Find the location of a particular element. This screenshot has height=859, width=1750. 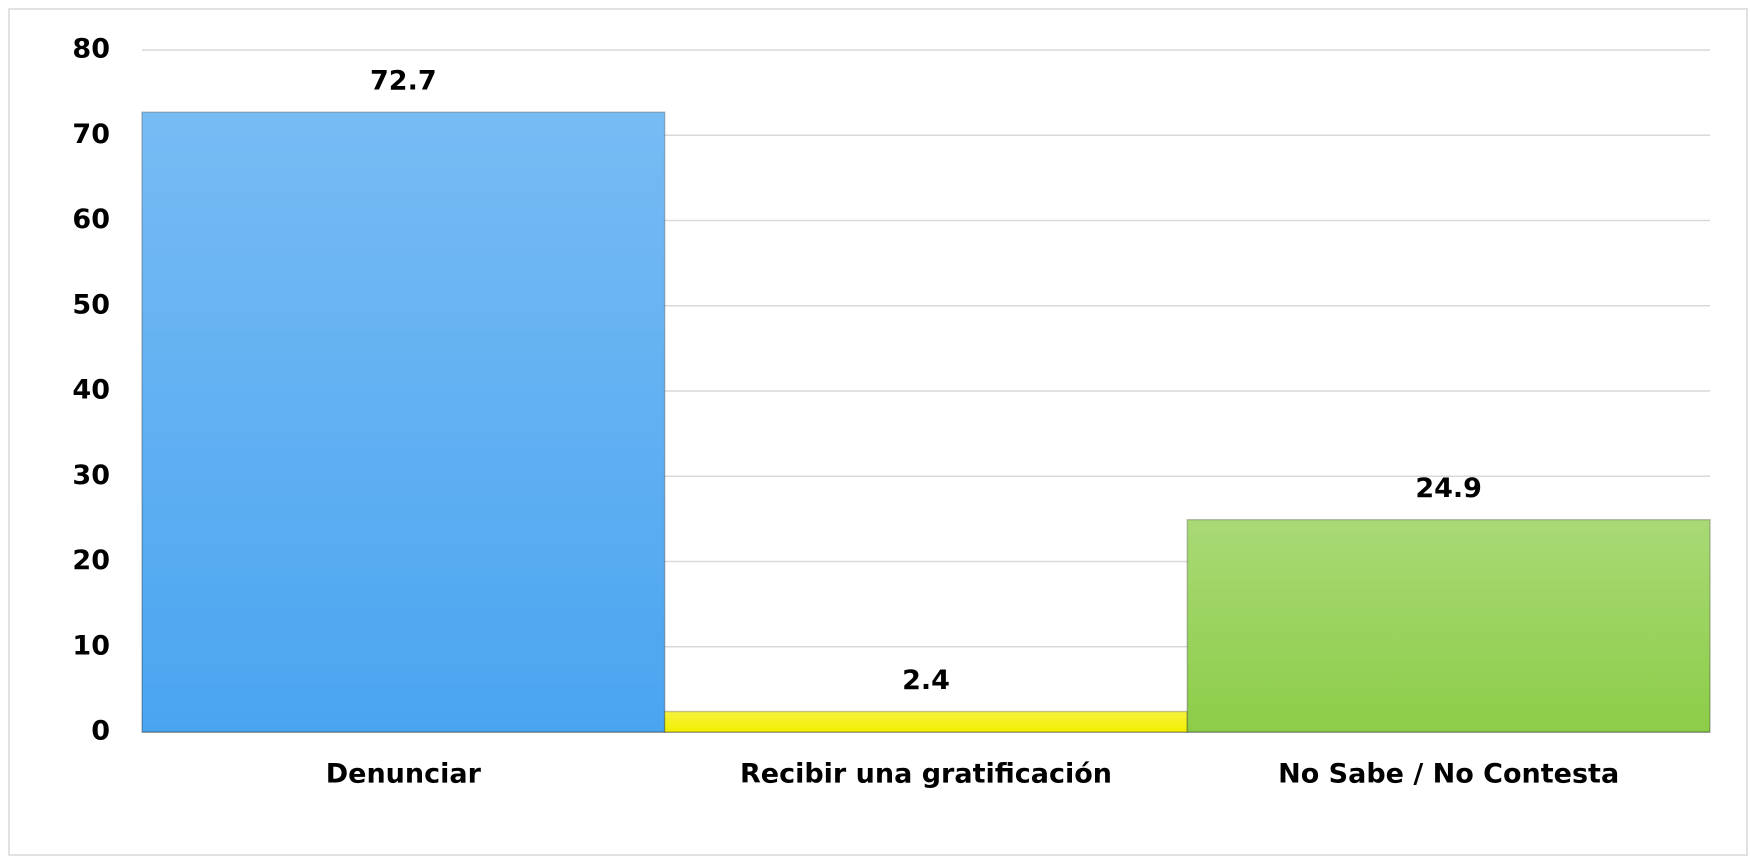

y-tick-label: 40 is located at coordinates (91, 390).